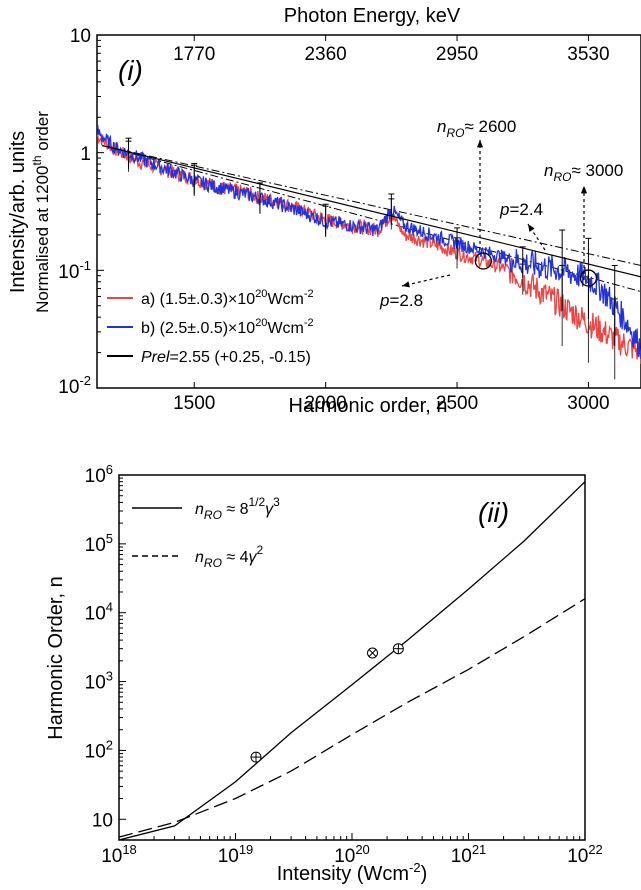 The image size is (641, 890). I want to click on y-tick-label: 10⁻¹, so click(74, 270).